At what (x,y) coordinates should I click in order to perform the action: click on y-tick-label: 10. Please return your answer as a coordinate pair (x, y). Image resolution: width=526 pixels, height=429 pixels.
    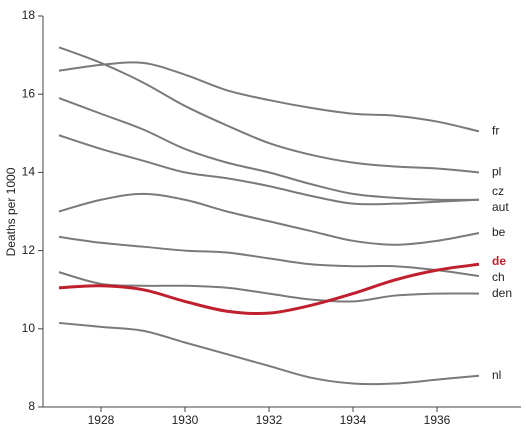
    Looking at the image, I should click on (29, 328).